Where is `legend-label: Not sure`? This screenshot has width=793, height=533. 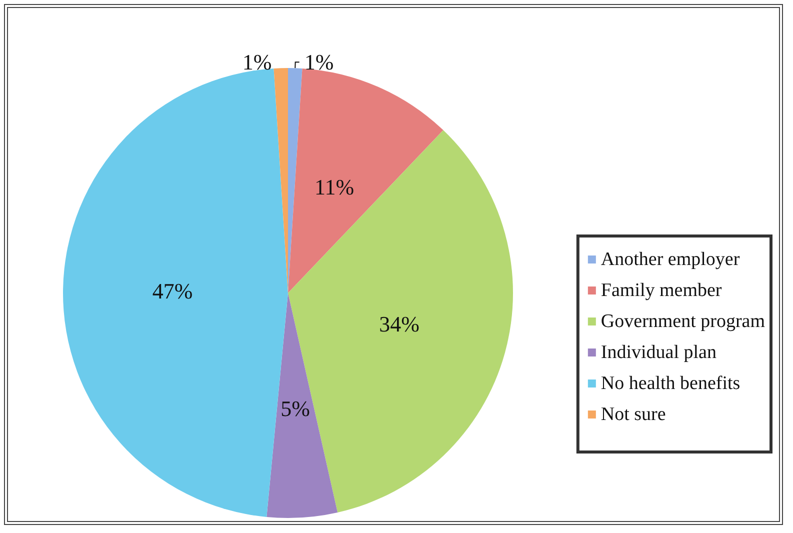 legend-label: Not sure is located at coordinates (633, 414).